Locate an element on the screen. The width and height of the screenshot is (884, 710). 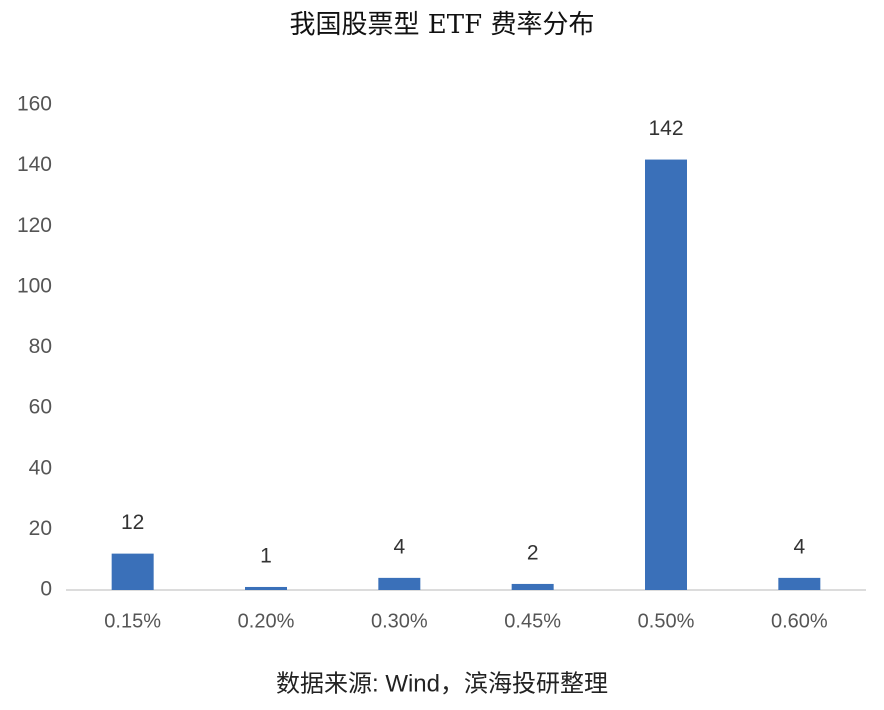
y-tick-label: 160 is located at coordinates (34, 104).